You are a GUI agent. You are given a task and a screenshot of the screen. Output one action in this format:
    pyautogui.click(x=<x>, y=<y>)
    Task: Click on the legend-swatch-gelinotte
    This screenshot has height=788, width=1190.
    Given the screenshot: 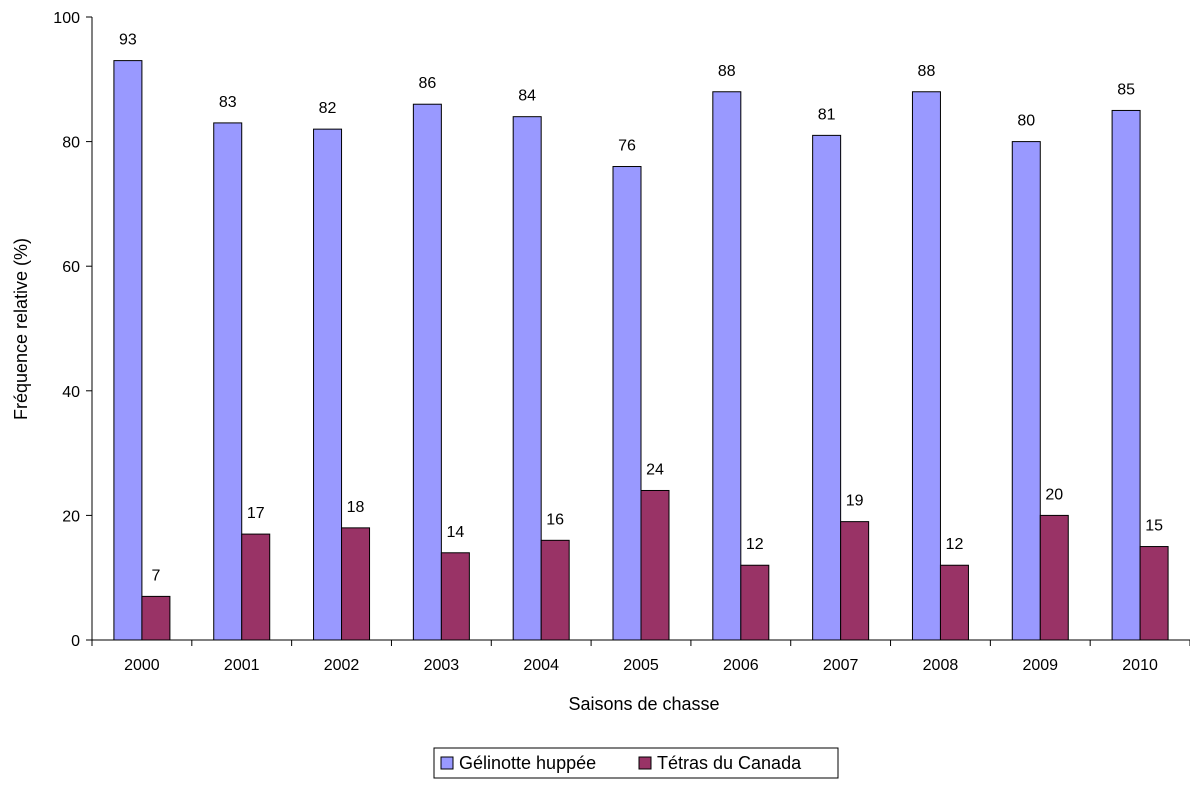 What is the action you would take?
    pyautogui.click(x=447, y=763)
    